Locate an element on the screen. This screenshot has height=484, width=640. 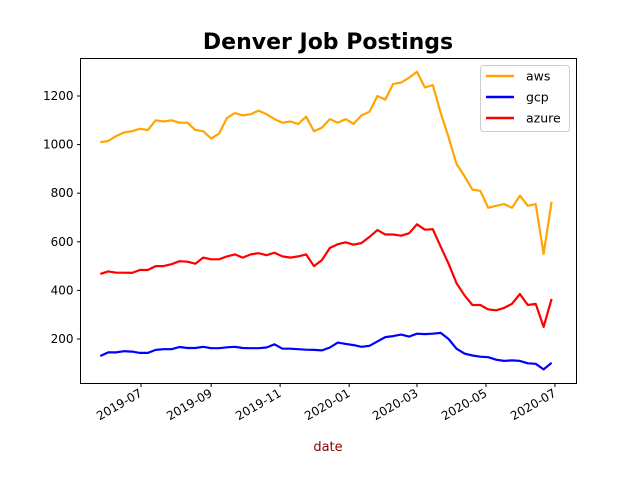
x-tick-label: 2020-01 is located at coordinates (327, 404).